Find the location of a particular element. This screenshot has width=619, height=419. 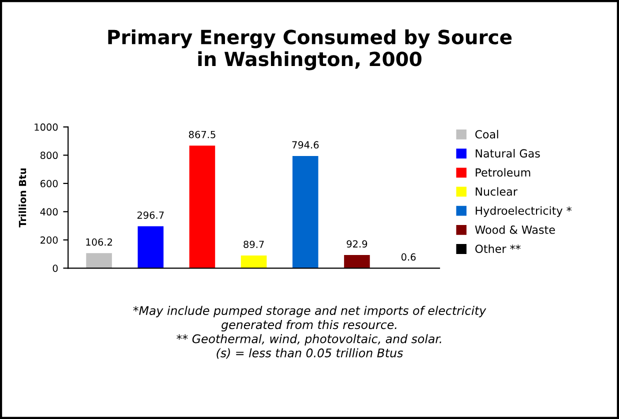

legend-label: Other ** is located at coordinates (498, 249).